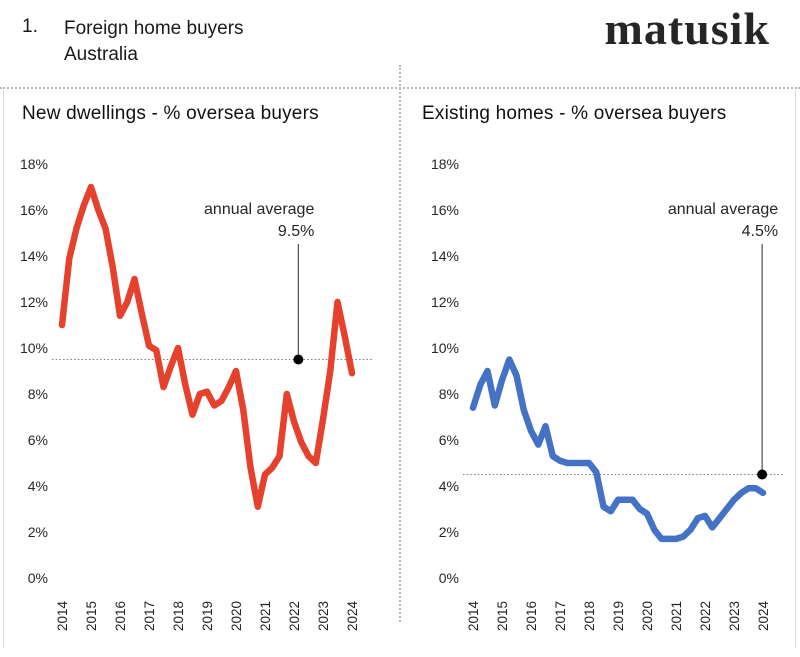 This screenshot has width=800, height=657. I want to click on header-subtitle: Australia, so click(101, 54).